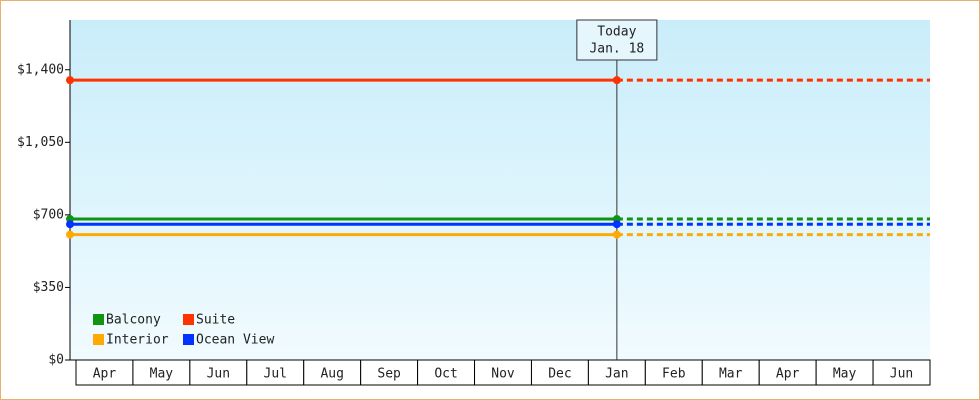  I want to click on y-tick-label: $700, so click(48, 214).